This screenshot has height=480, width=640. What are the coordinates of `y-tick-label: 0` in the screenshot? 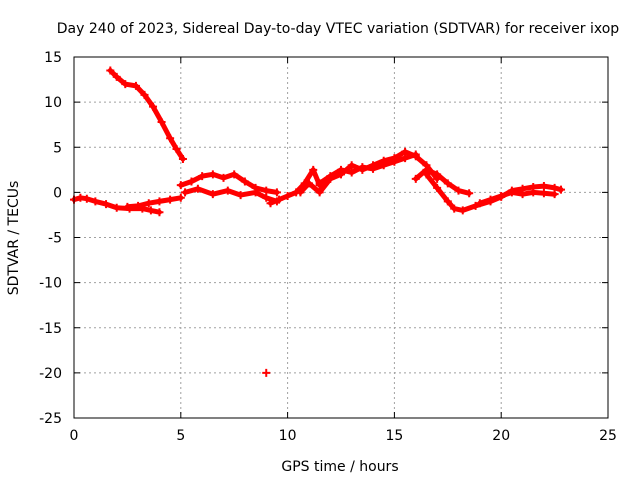 It's located at (57, 193).